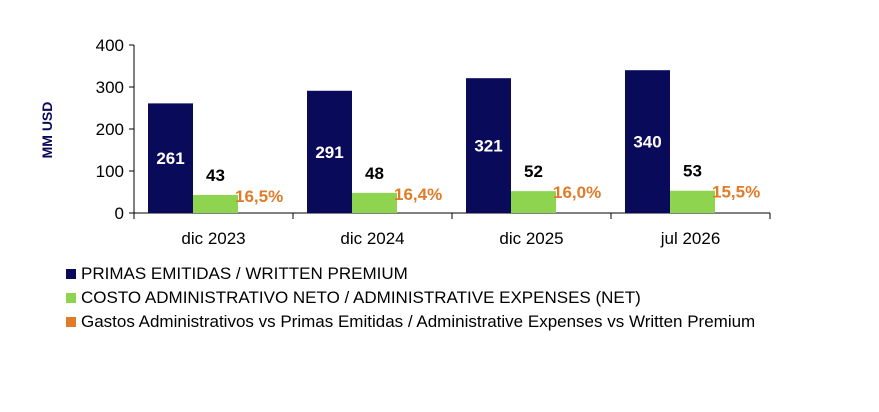 The width and height of the screenshot is (879, 412). I want to click on x-tick-label: jul 2026, so click(690, 238).